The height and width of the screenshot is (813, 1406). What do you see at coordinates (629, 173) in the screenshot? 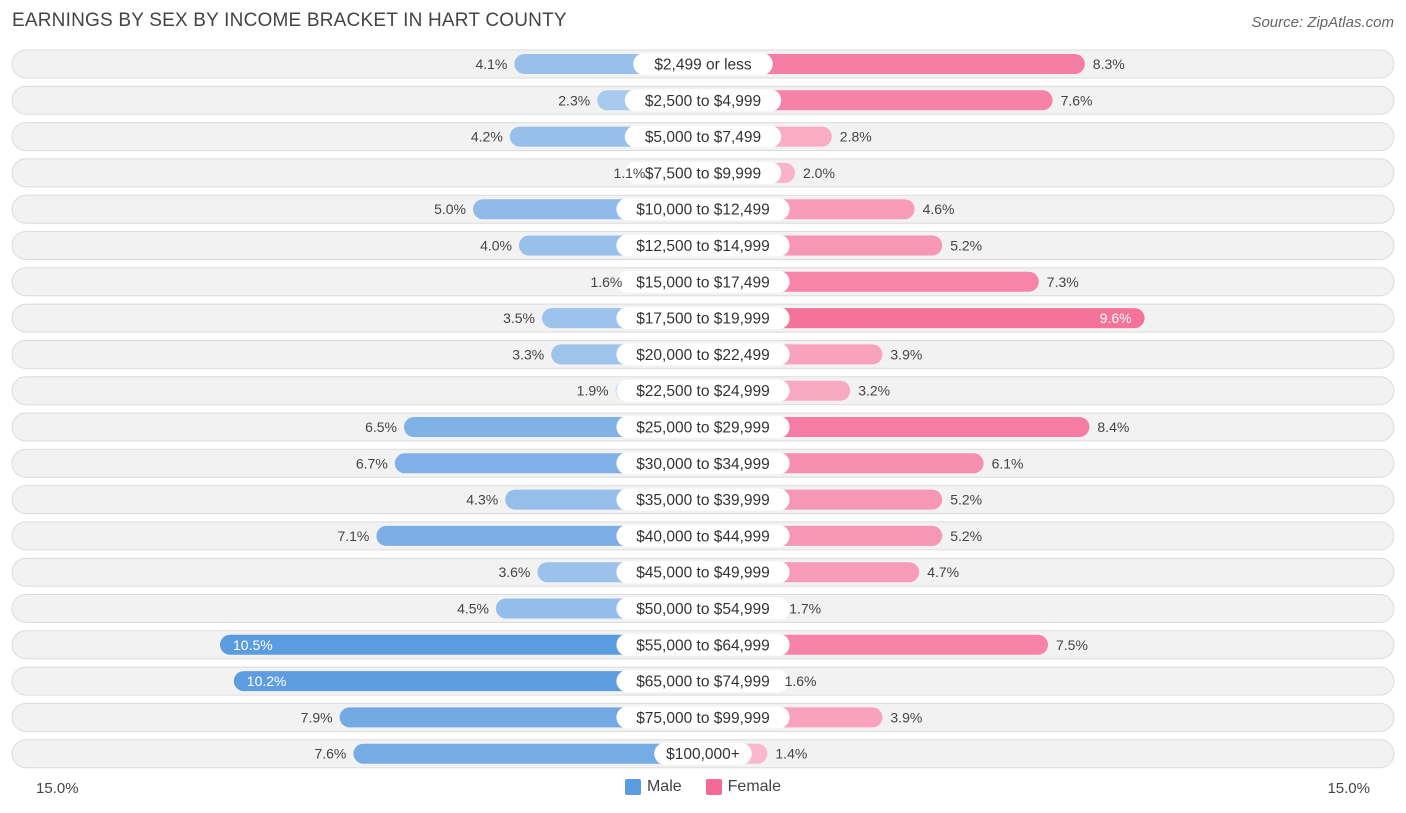
I see `male-value-label: 1.1%` at bounding box center [629, 173].